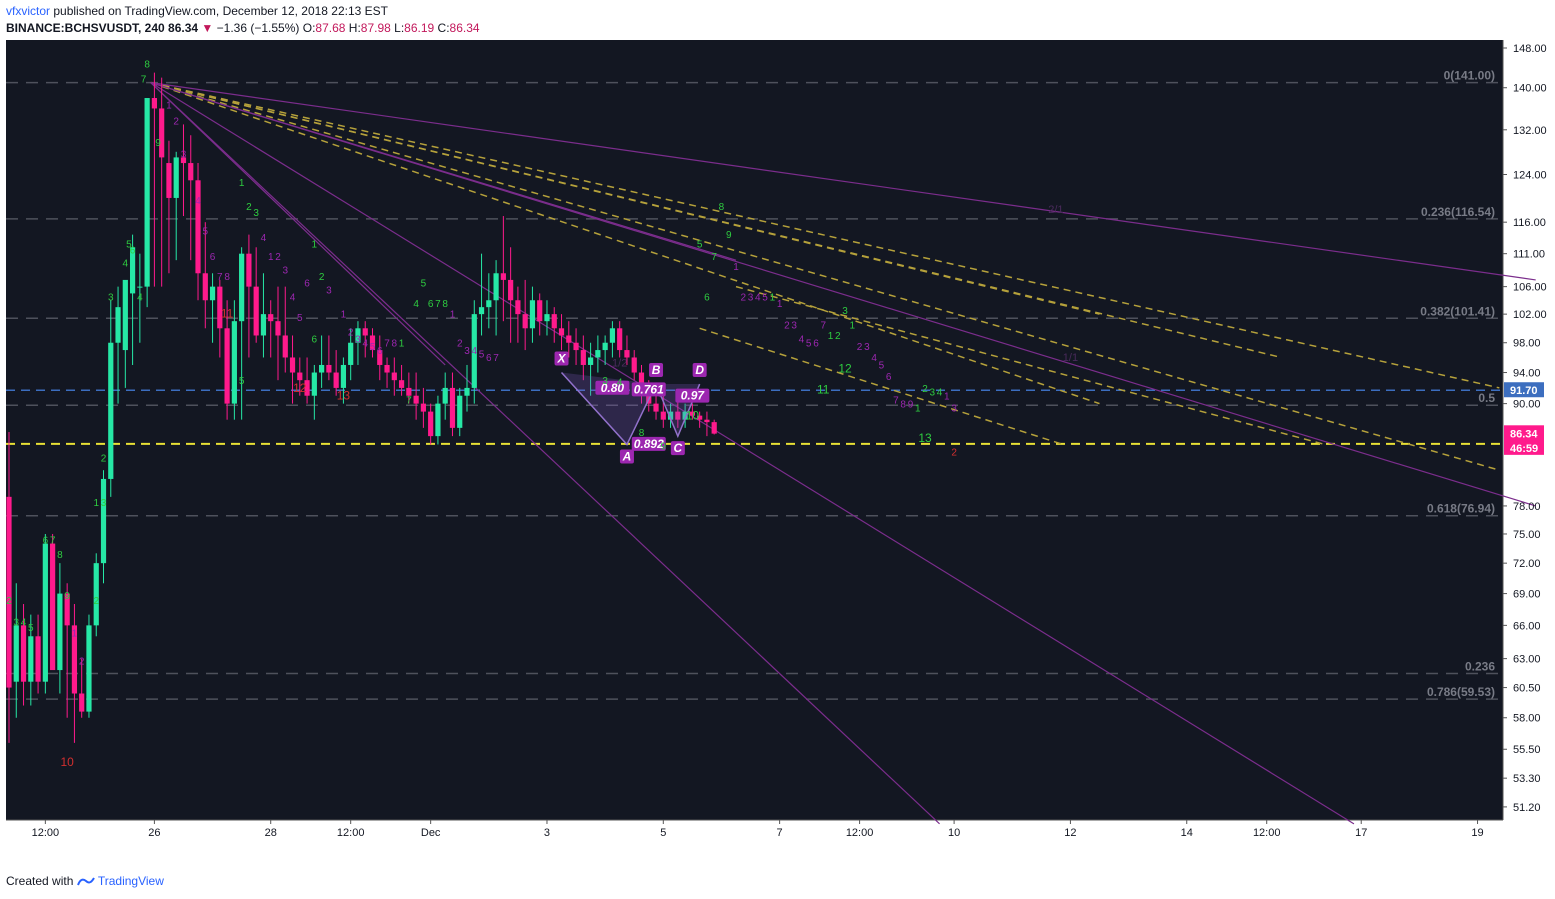 The height and width of the screenshot is (899, 1555). I want to click on price-tick-label: 102.00, so click(1530, 315).